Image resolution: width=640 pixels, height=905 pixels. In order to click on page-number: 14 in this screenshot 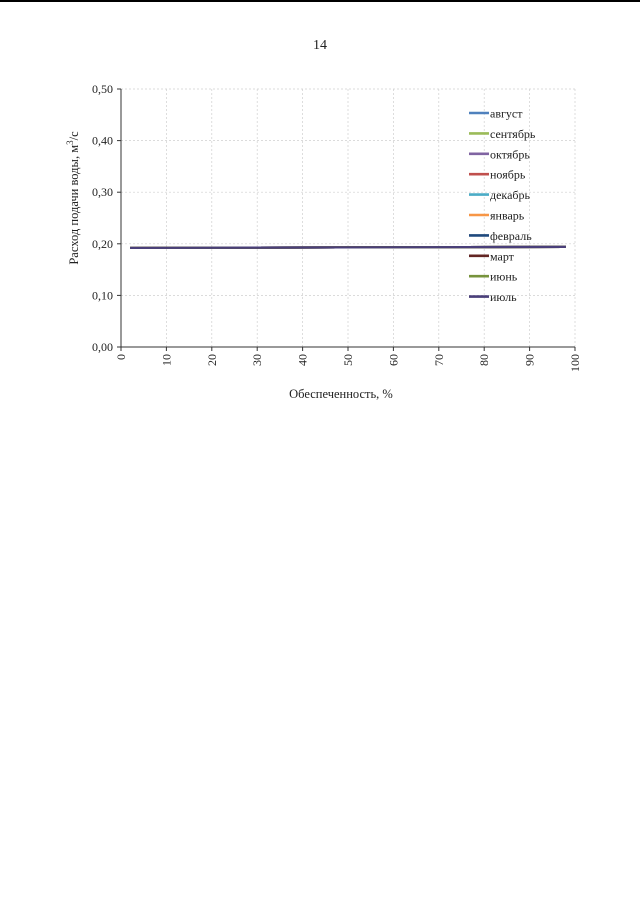, I will do `click(320, 45)`.